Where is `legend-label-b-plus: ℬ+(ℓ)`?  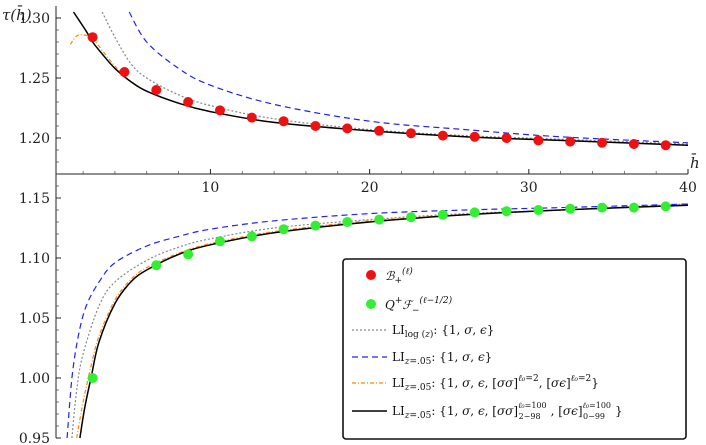 legend-label-b-plus: ℬ+(ℓ) is located at coordinates (399, 276).